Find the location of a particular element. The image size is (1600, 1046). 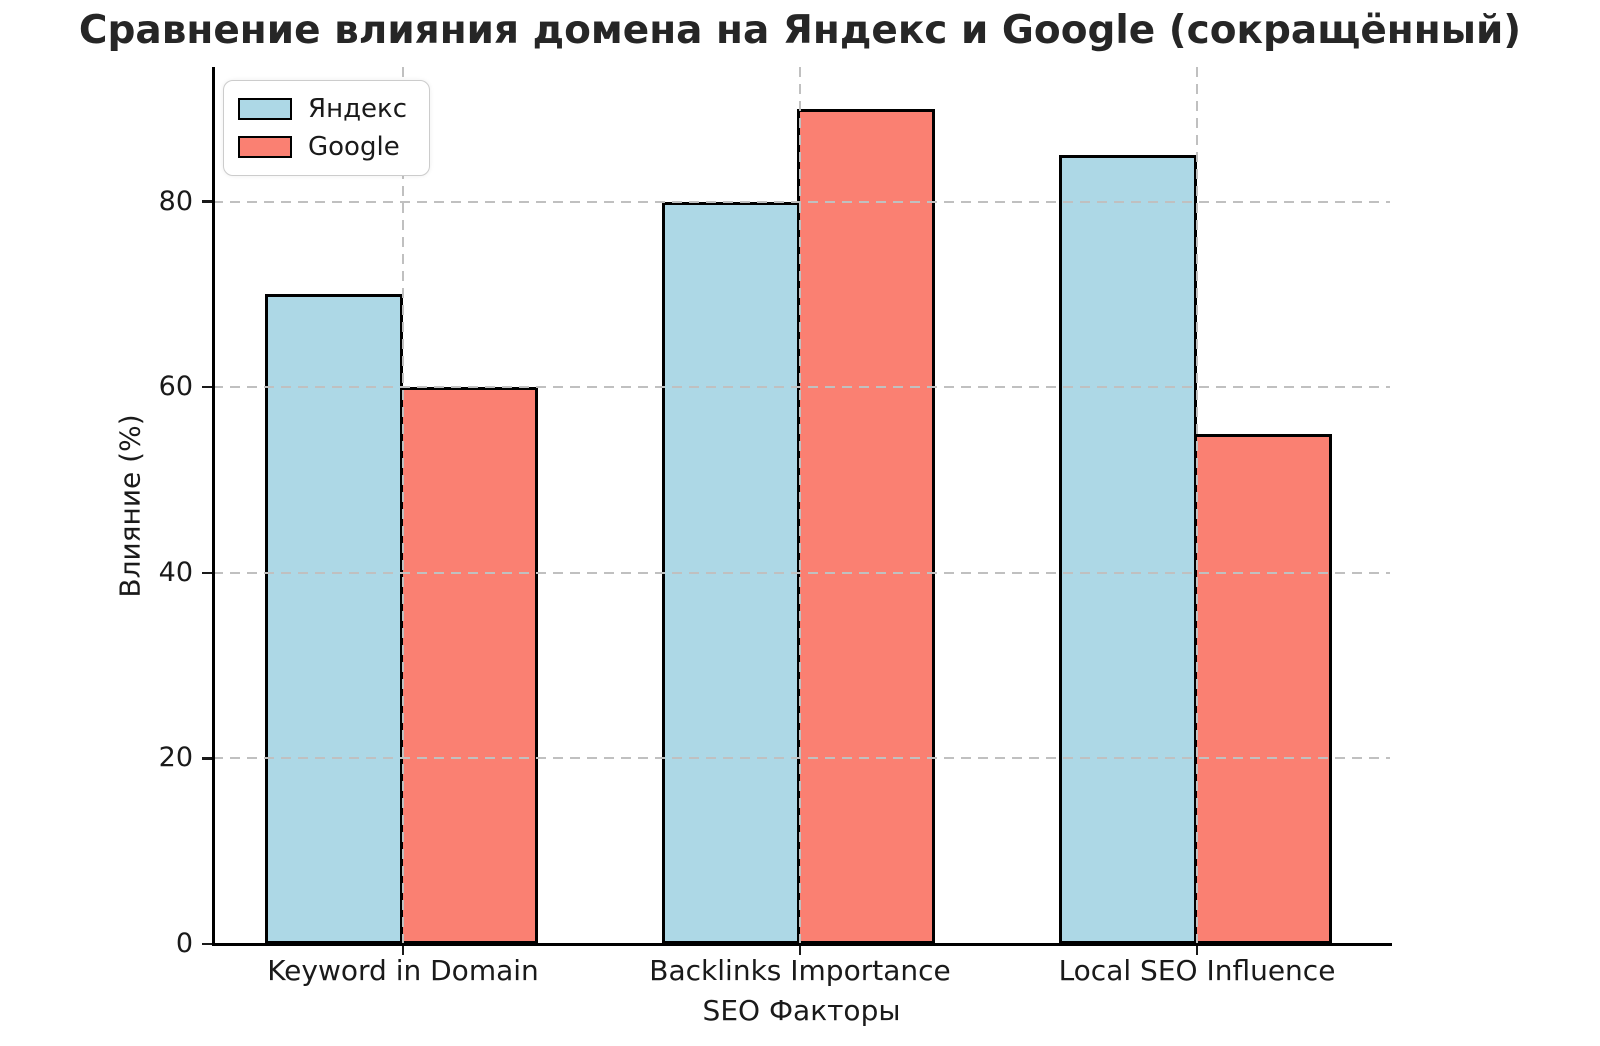

x-axis-spine is located at coordinates (801, 944).